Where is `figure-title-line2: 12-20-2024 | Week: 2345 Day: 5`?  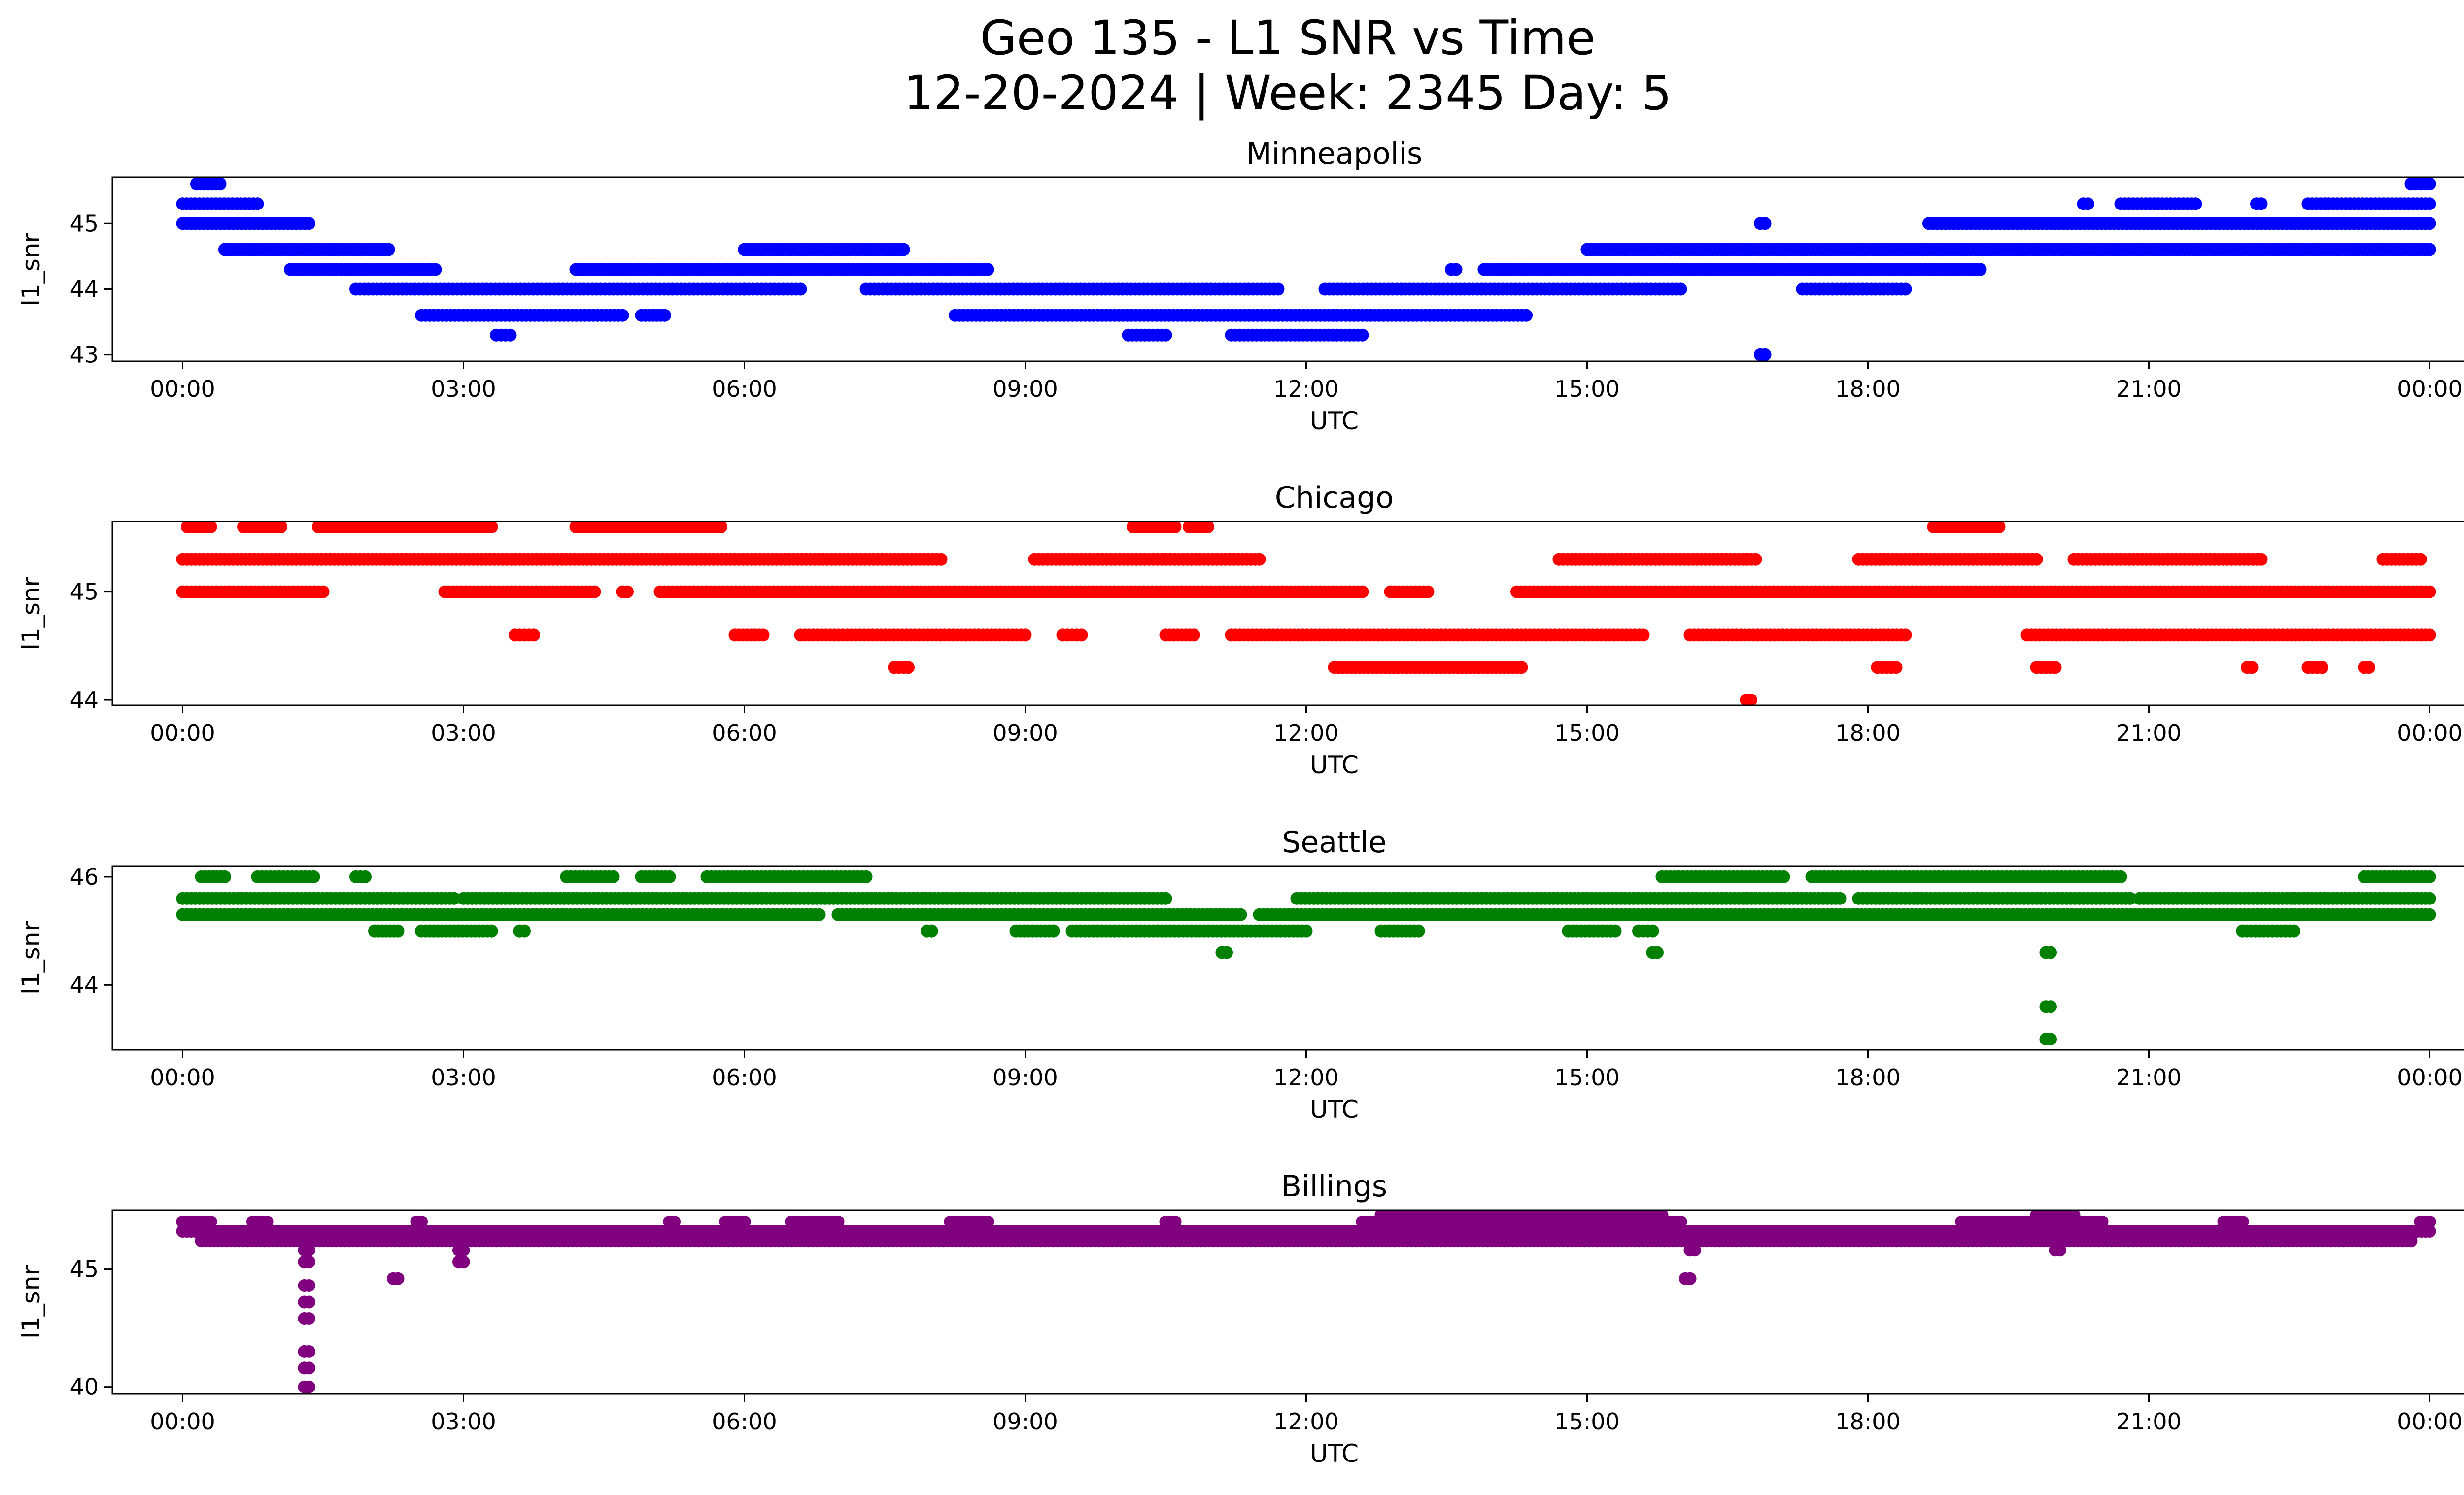
figure-title-line2: 12-20-2024 | Week: 2345 Day: 5 is located at coordinates (1288, 93).